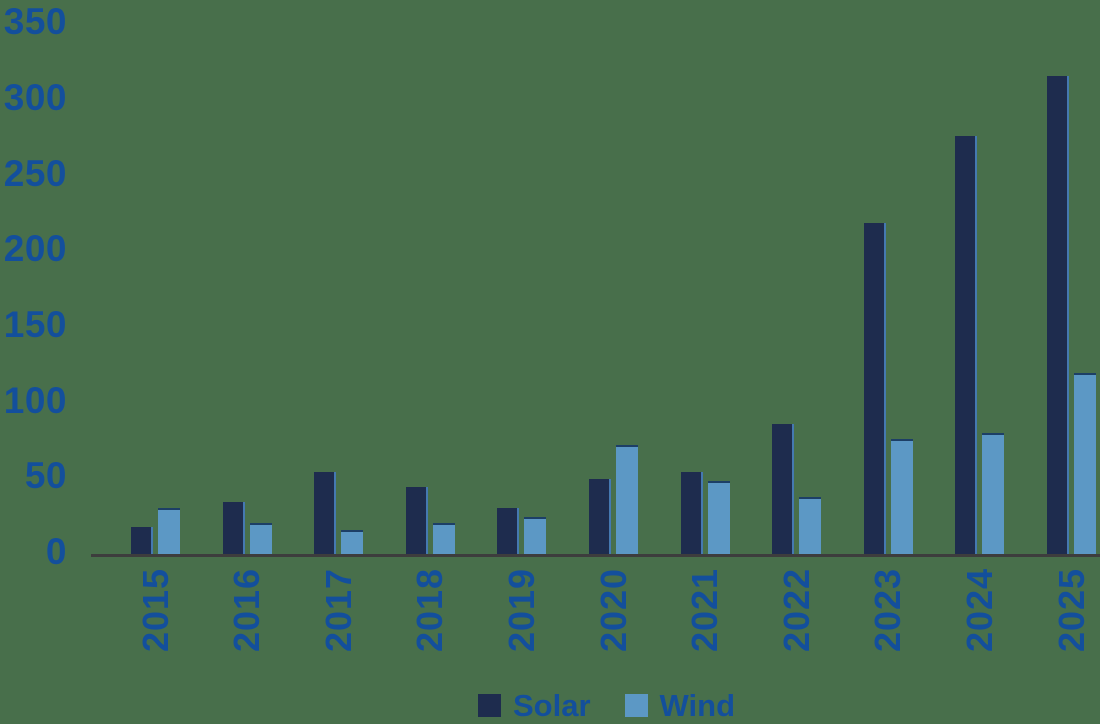 This screenshot has width=1100, height=724. Describe the element at coordinates (796, 610) in the screenshot. I see `x-axis-label: 2022` at that location.